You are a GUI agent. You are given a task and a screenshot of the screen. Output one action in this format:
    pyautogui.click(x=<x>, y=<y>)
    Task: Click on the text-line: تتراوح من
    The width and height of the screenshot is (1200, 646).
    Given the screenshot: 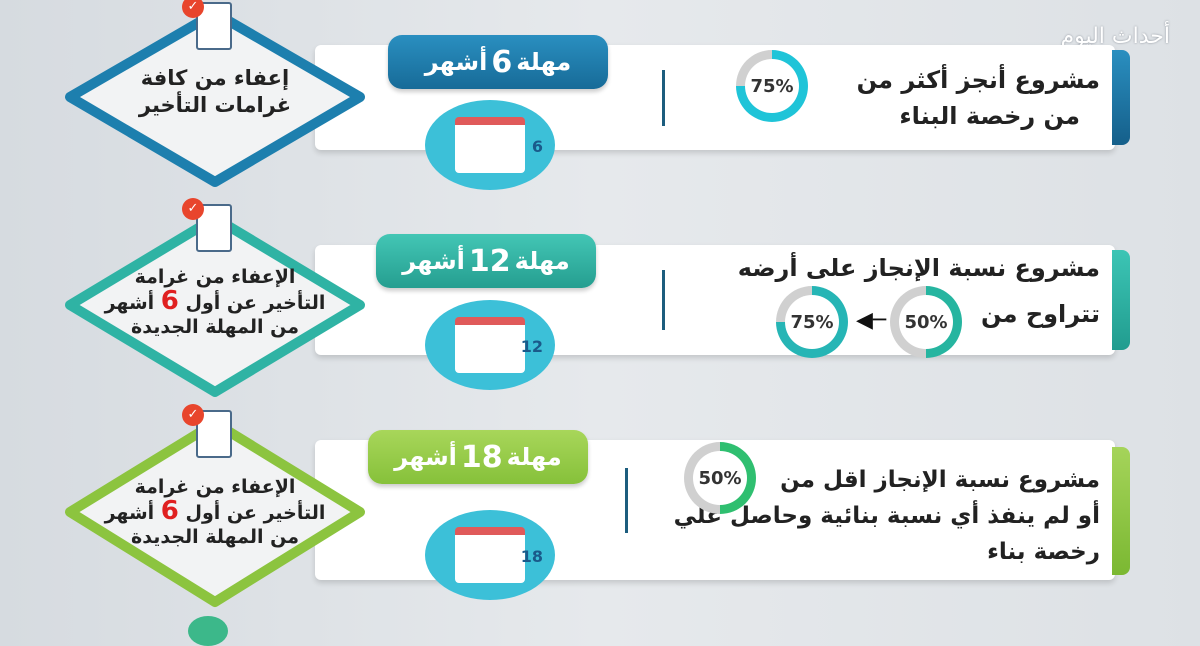 What is the action you would take?
    pyautogui.click(x=1040, y=314)
    